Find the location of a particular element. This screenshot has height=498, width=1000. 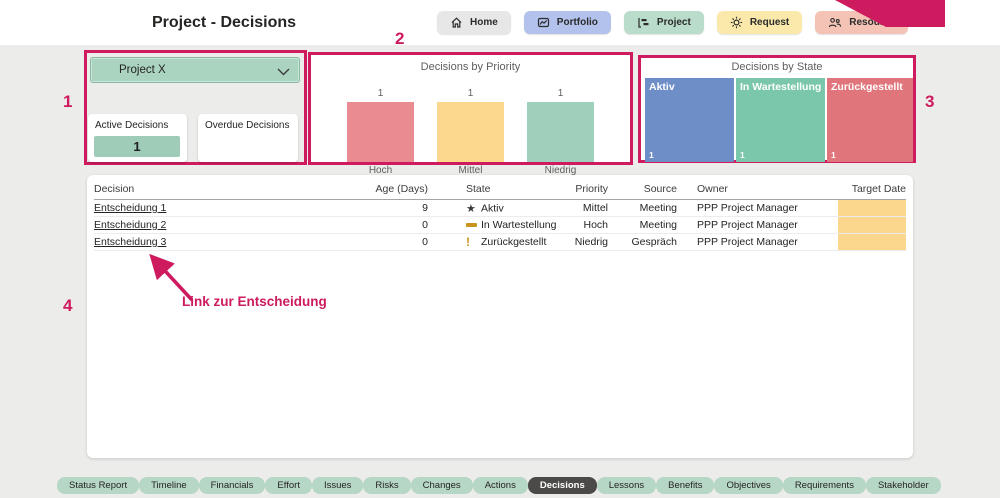

state-treemap-title: Decisions by State is located at coordinates (777, 67).